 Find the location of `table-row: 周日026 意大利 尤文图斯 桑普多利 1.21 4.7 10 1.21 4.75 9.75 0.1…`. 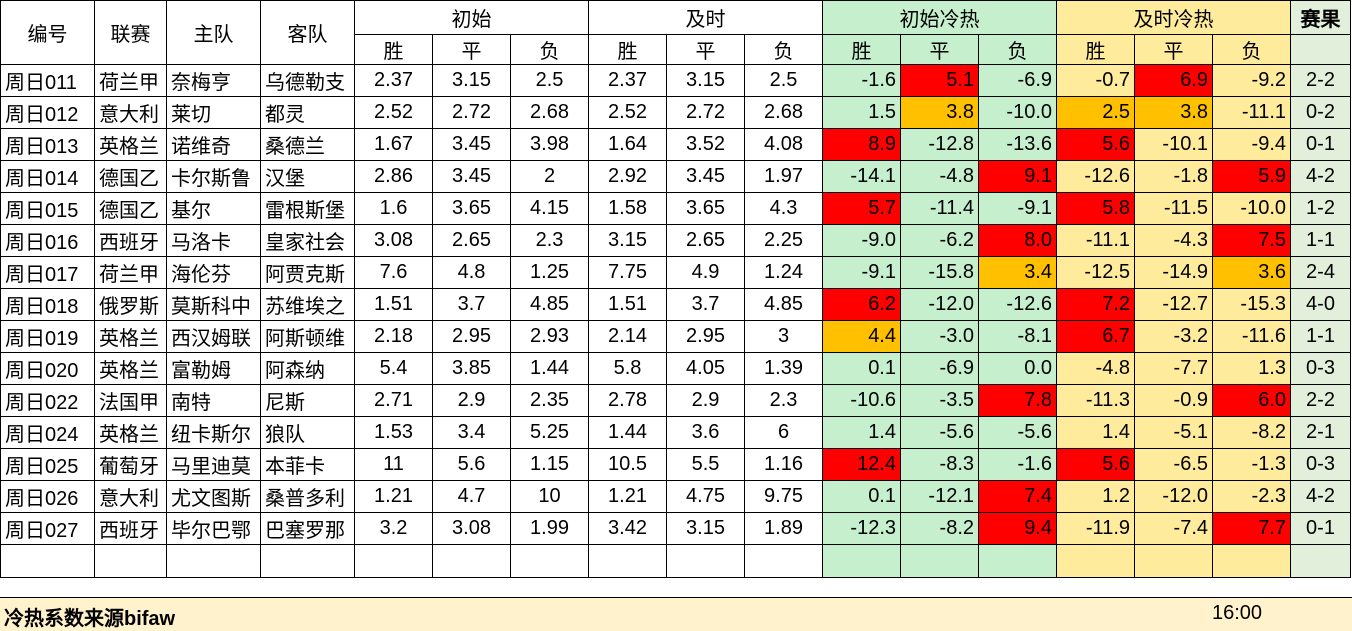

table-row: 周日026 意大利 尤文图斯 桑普多利 1.21 4.7 10 1.21 4.75 9.75 0.1… is located at coordinates (675, 496).